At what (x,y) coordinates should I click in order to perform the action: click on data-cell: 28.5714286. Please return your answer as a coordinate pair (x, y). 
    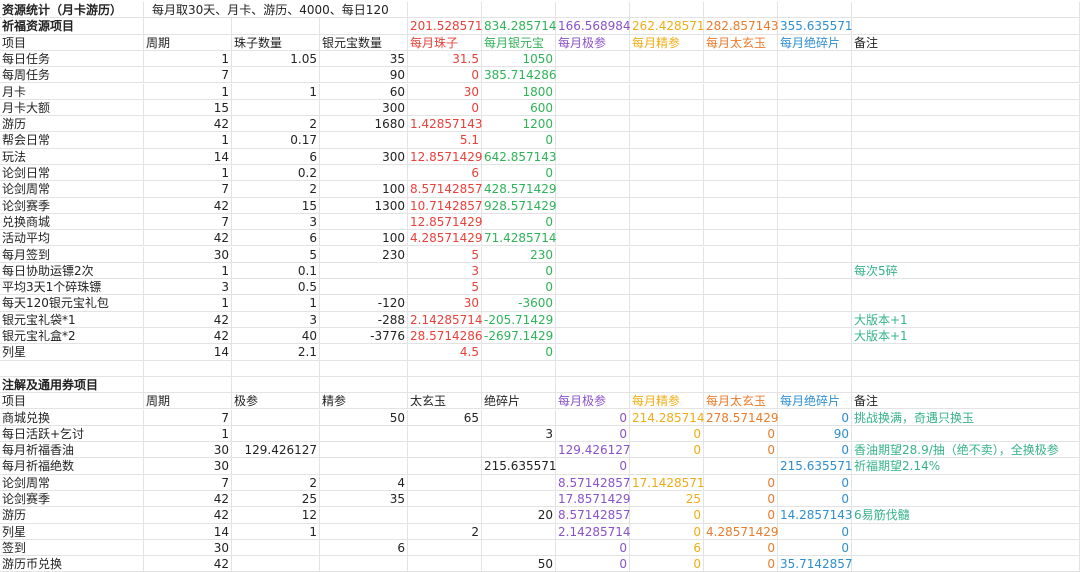
    Looking at the image, I should click on (445, 336).